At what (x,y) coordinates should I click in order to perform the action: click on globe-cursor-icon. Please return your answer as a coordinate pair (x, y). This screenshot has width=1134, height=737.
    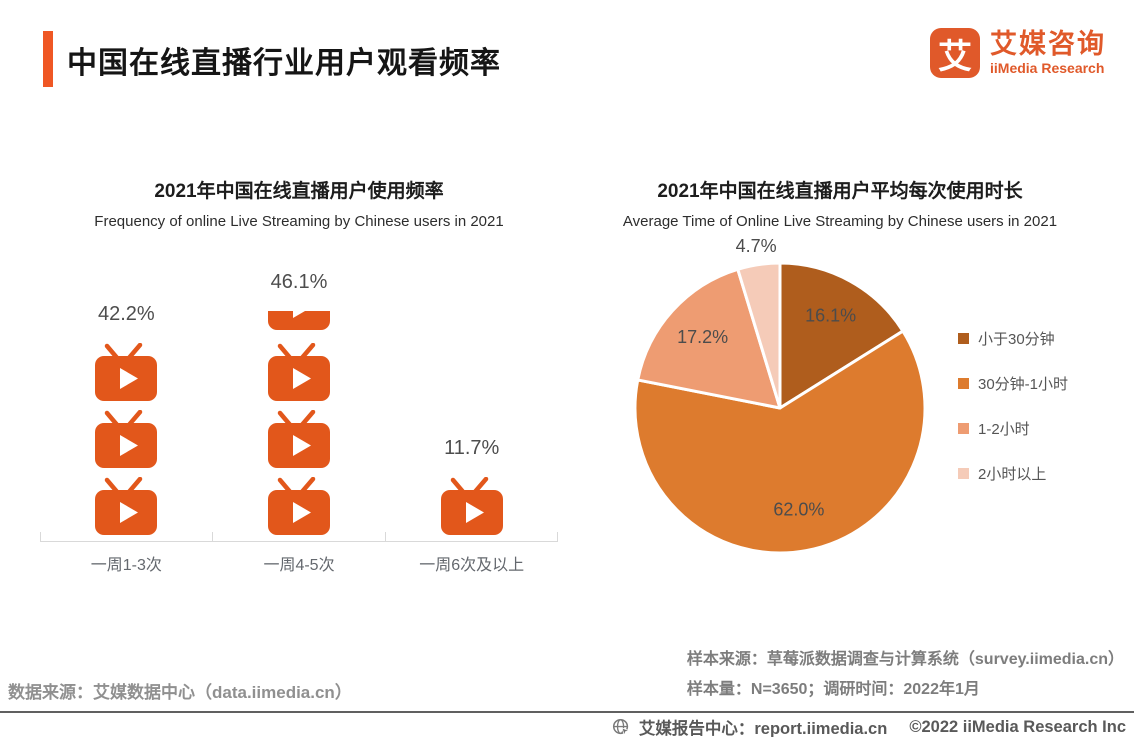
    Looking at the image, I should click on (621, 727).